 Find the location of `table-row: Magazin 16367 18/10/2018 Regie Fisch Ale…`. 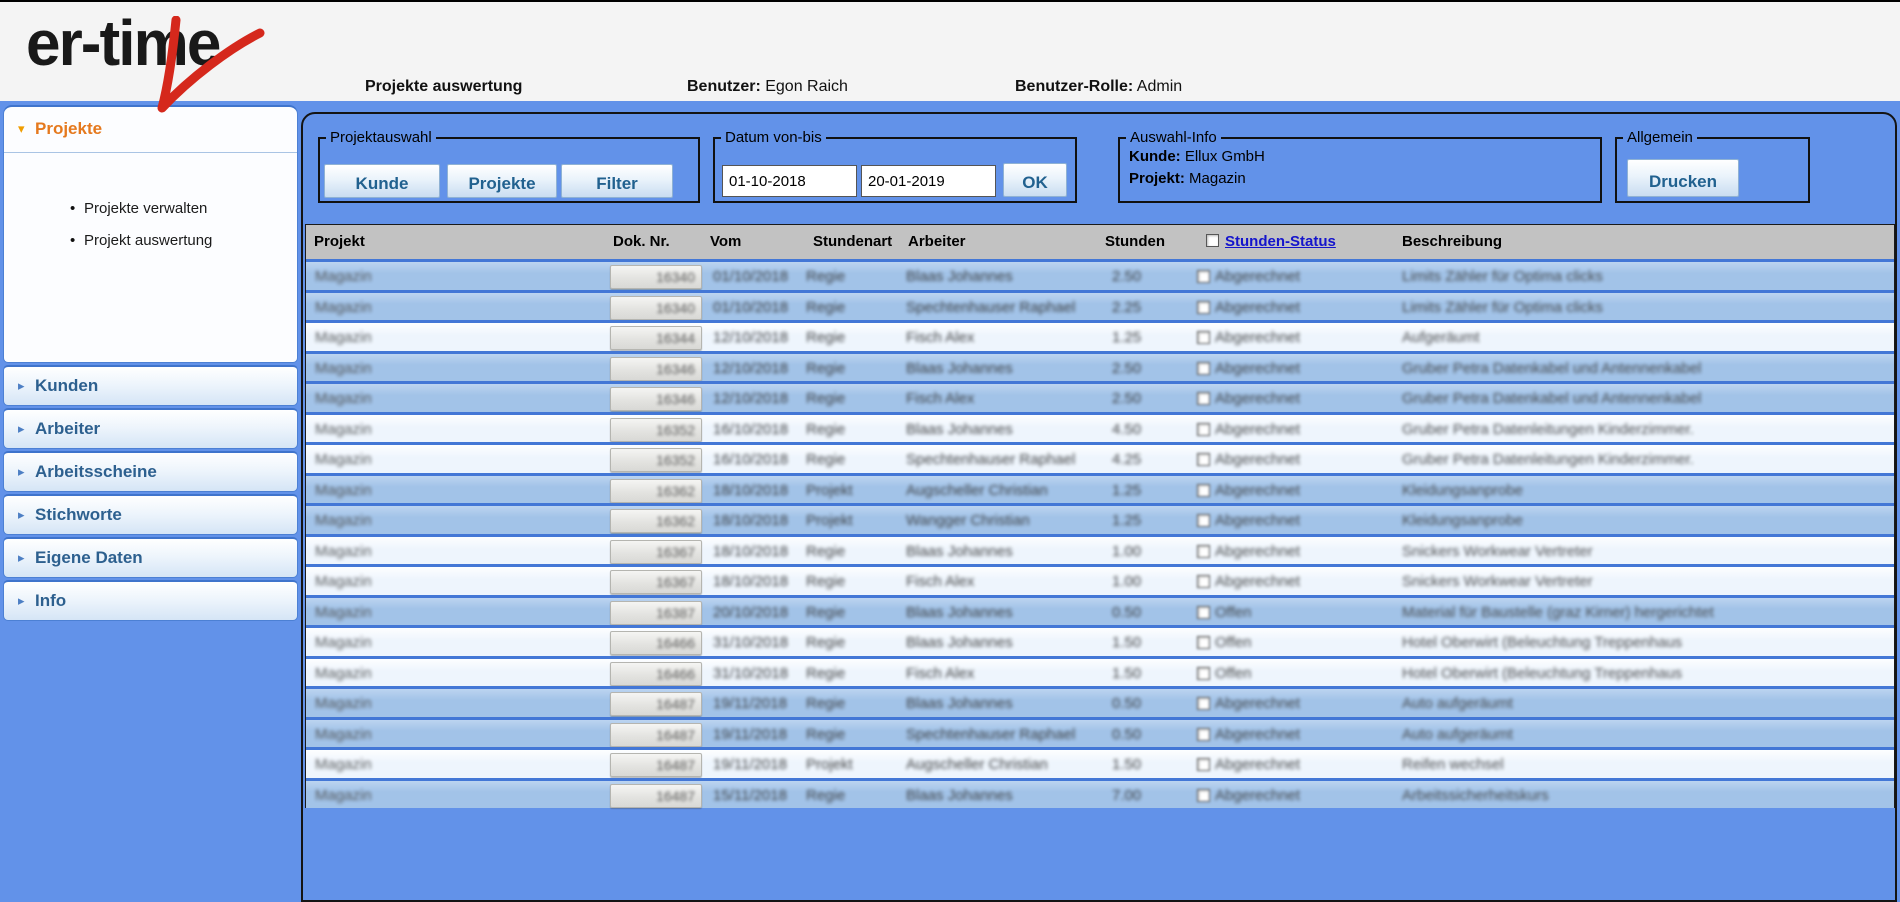

table-row: Magazin 16367 18/10/2018 Regie Fisch Ale… is located at coordinates (1100, 579).